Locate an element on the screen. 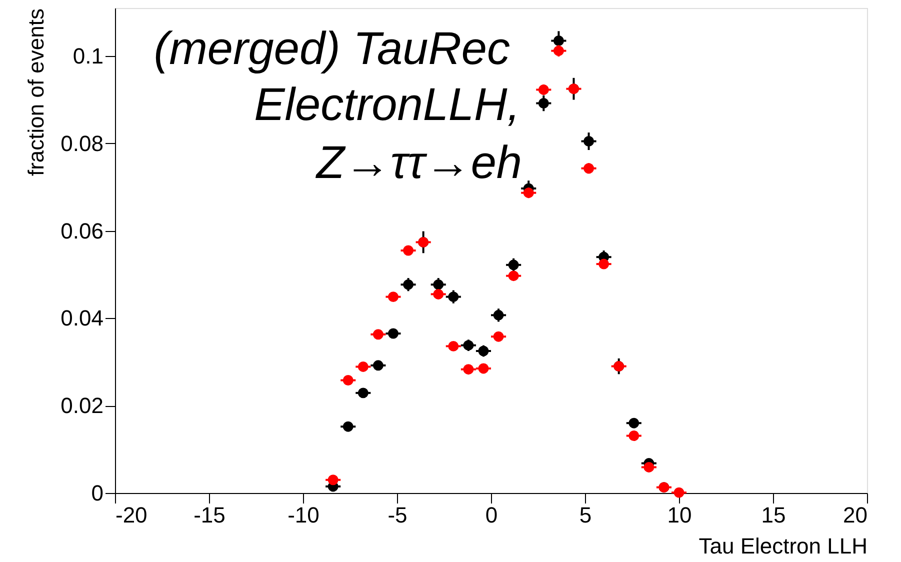  y-tick-label: 0.1 is located at coordinates (88, 56).